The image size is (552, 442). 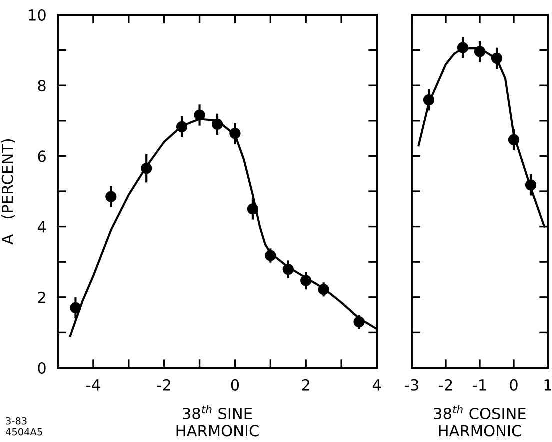 I want to click on y-tick-label: 8, so click(x=42, y=86).